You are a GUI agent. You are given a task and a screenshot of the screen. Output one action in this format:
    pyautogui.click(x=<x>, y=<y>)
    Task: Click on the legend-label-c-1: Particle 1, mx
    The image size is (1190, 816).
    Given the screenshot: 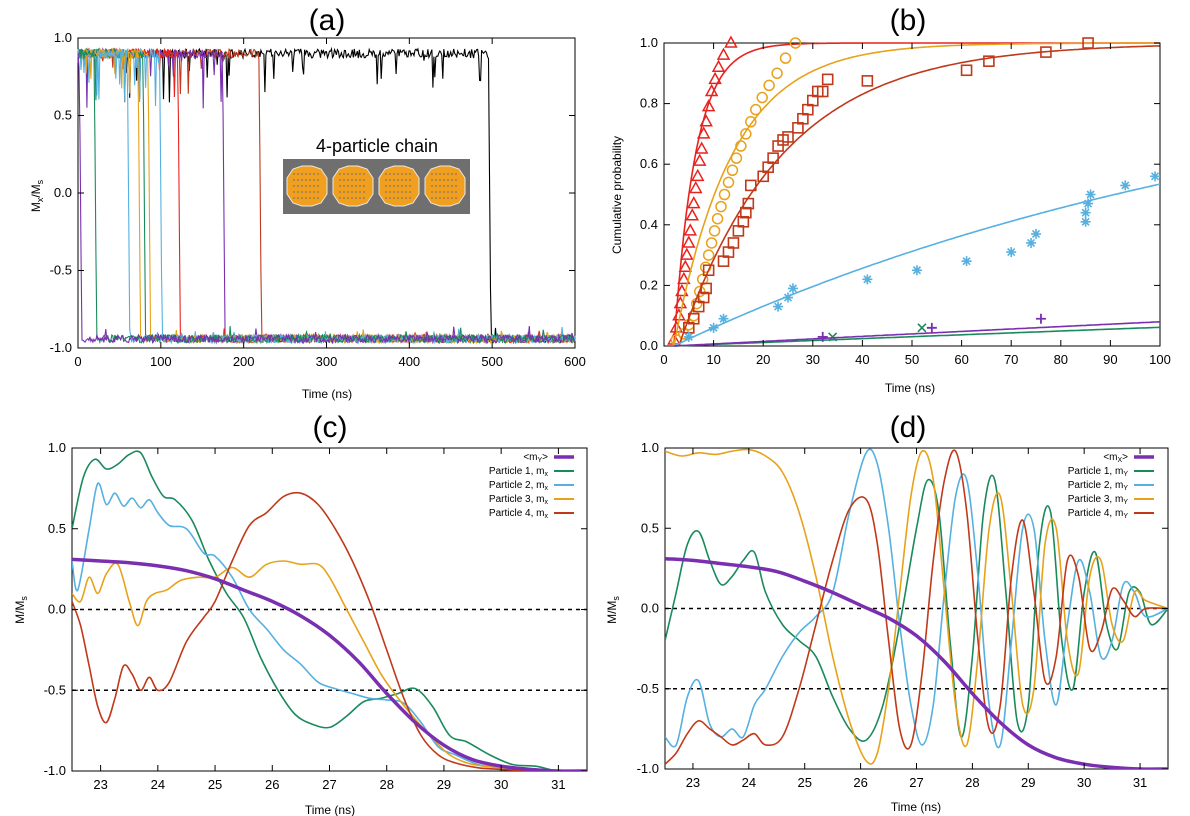 What is the action you would take?
    pyautogui.click(x=519, y=472)
    